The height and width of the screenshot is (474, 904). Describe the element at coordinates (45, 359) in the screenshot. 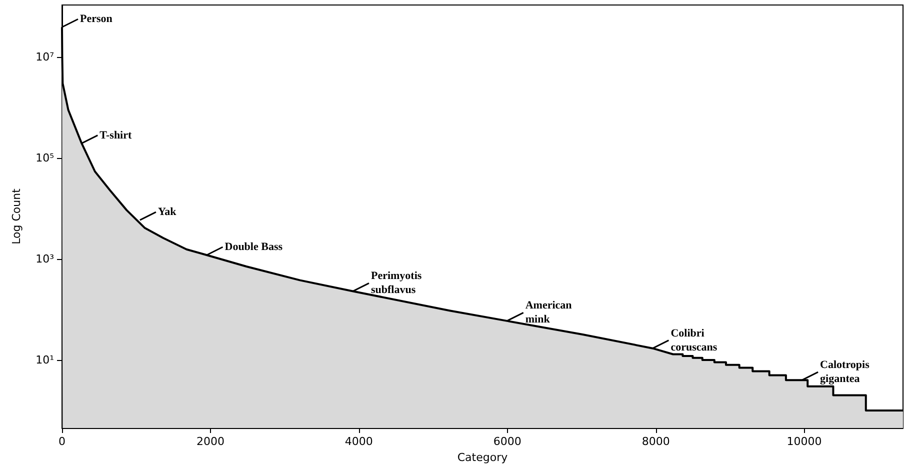

I see `y-tick-label: 10¹` at that location.